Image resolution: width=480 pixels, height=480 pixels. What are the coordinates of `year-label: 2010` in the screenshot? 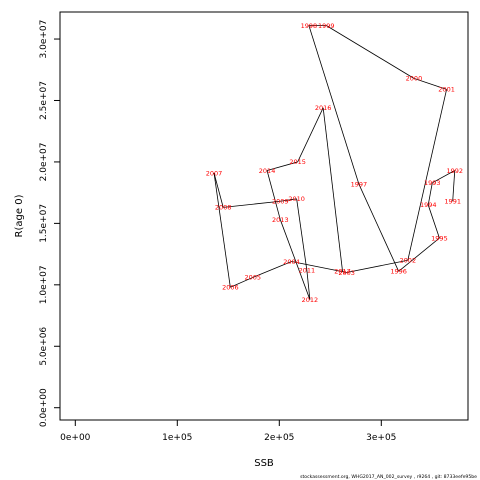 It's located at (296, 199).